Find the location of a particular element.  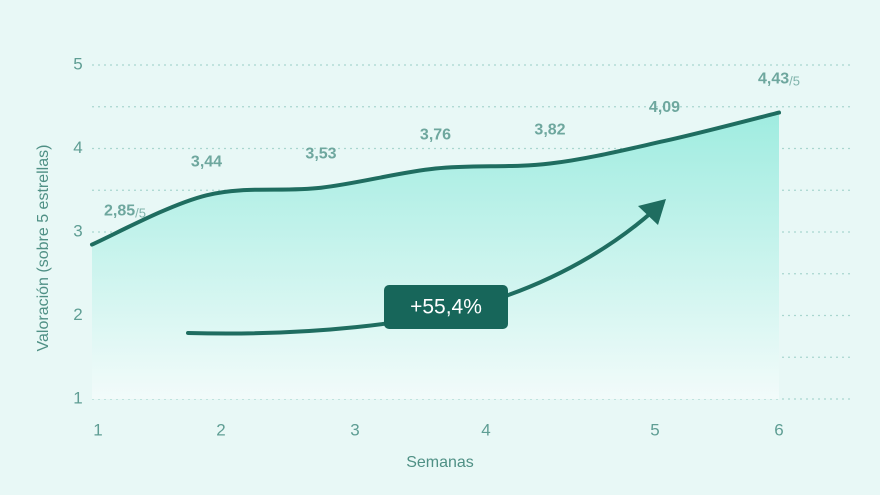

y-tick-label: 2 is located at coordinates (77, 314).